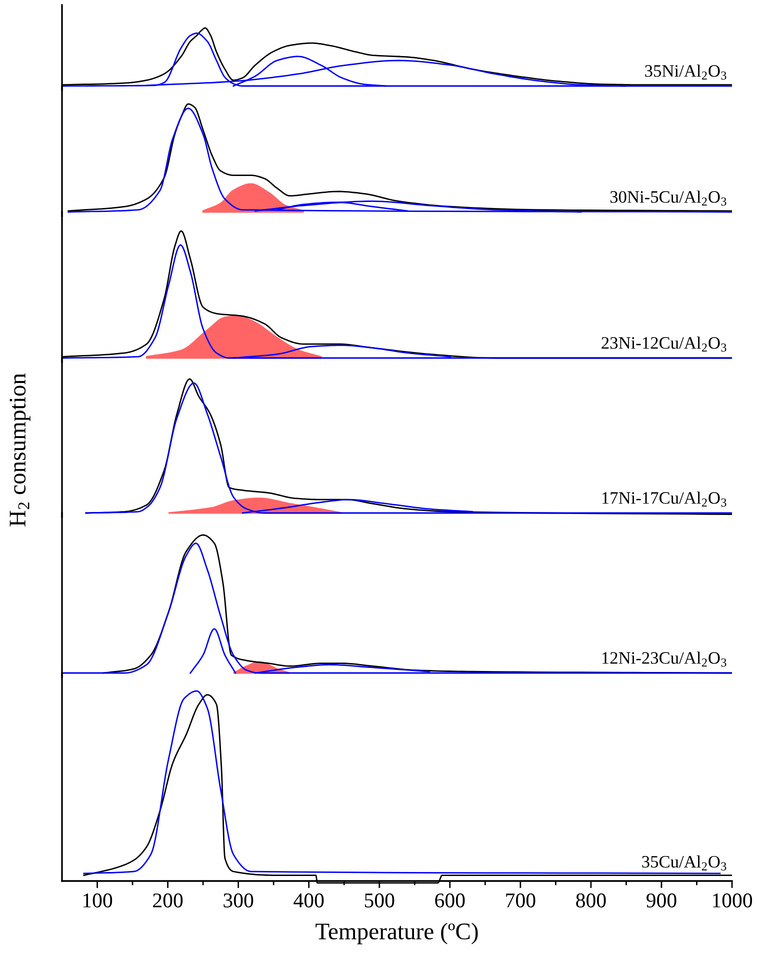 The height and width of the screenshot is (965, 757). I want to click on x-tick-label: 700, so click(521, 900).